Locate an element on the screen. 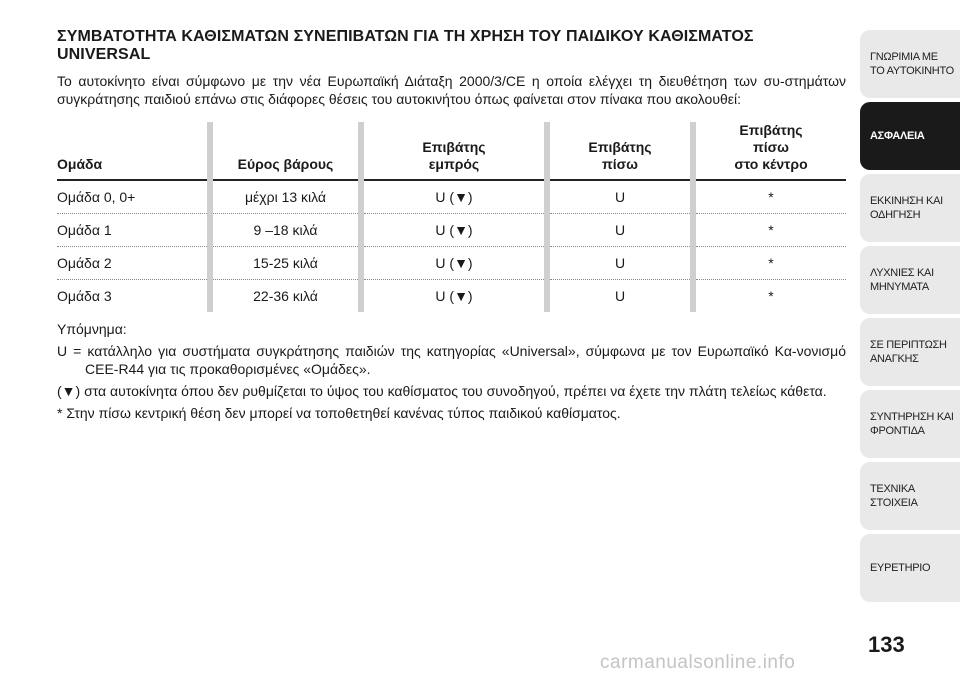 This screenshot has height=677, width=960. cell-weight: 15-25 κιλά is located at coordinates (284, 263).